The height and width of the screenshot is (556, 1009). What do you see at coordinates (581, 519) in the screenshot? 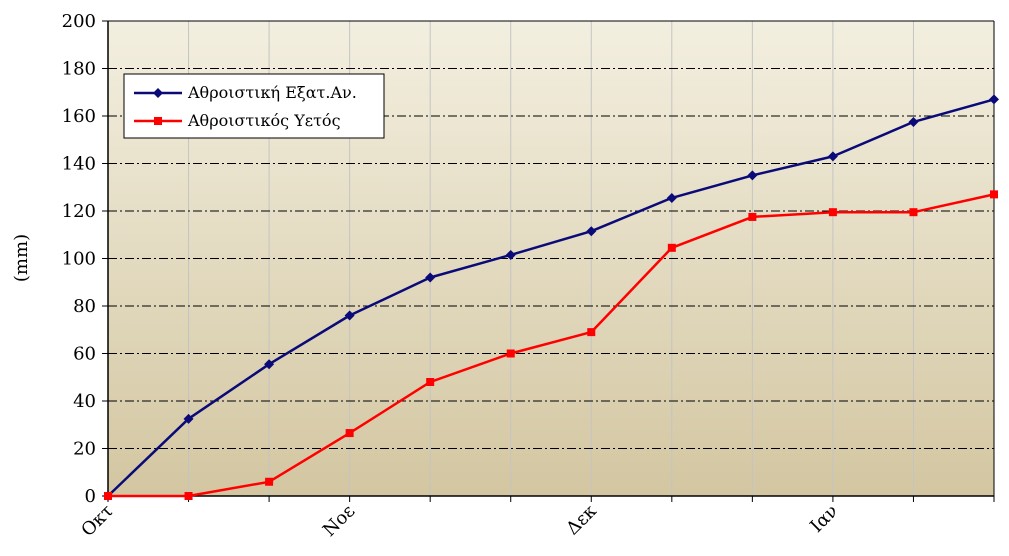
I see `x-tick-label: Δεκ` at bounding box center [581, 519].